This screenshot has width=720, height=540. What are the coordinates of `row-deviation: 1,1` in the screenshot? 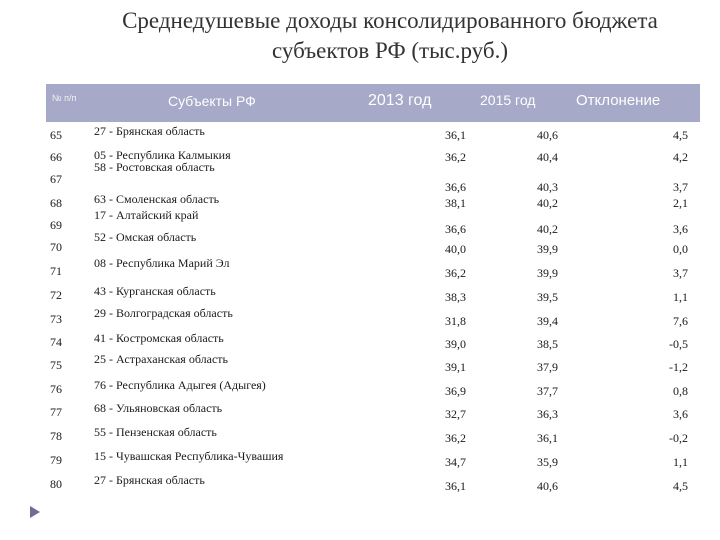 It's located at (680, 462).